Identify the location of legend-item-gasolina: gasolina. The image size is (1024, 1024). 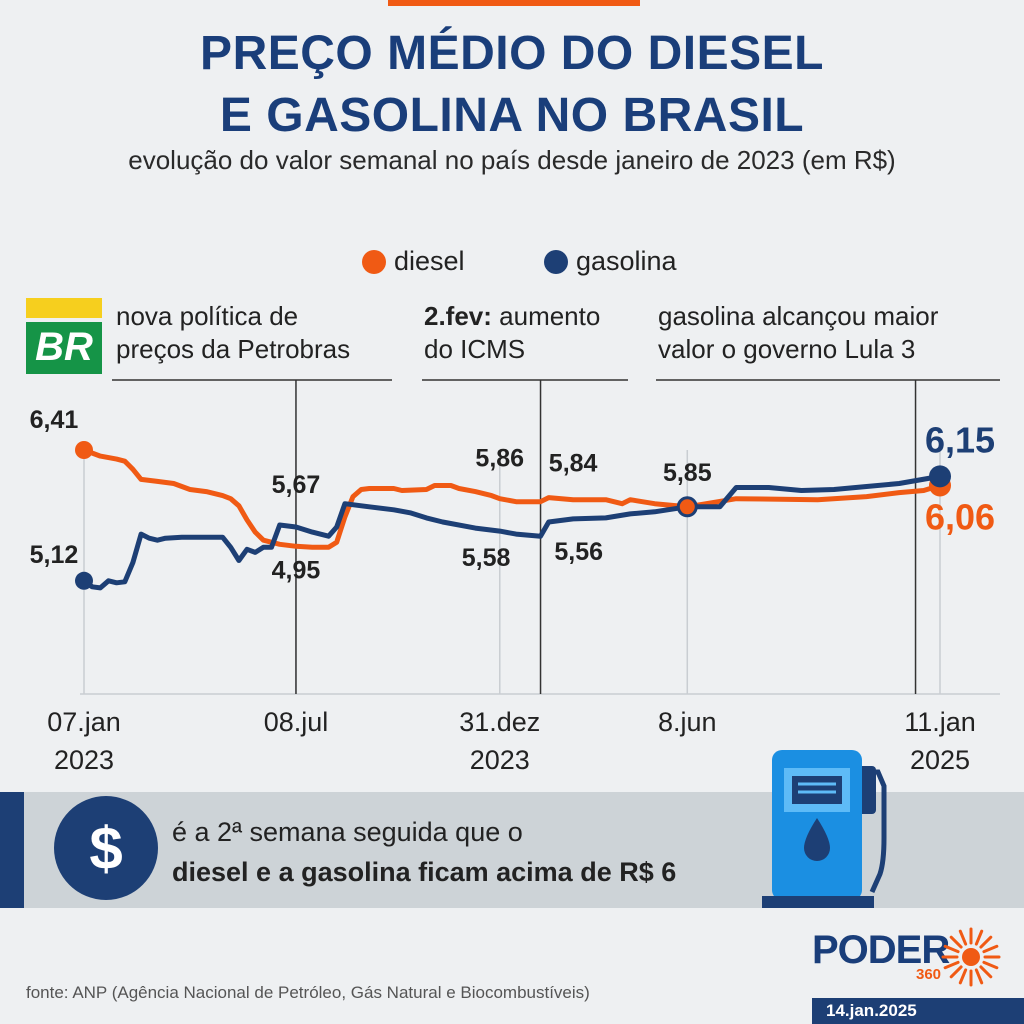
(610, 261).